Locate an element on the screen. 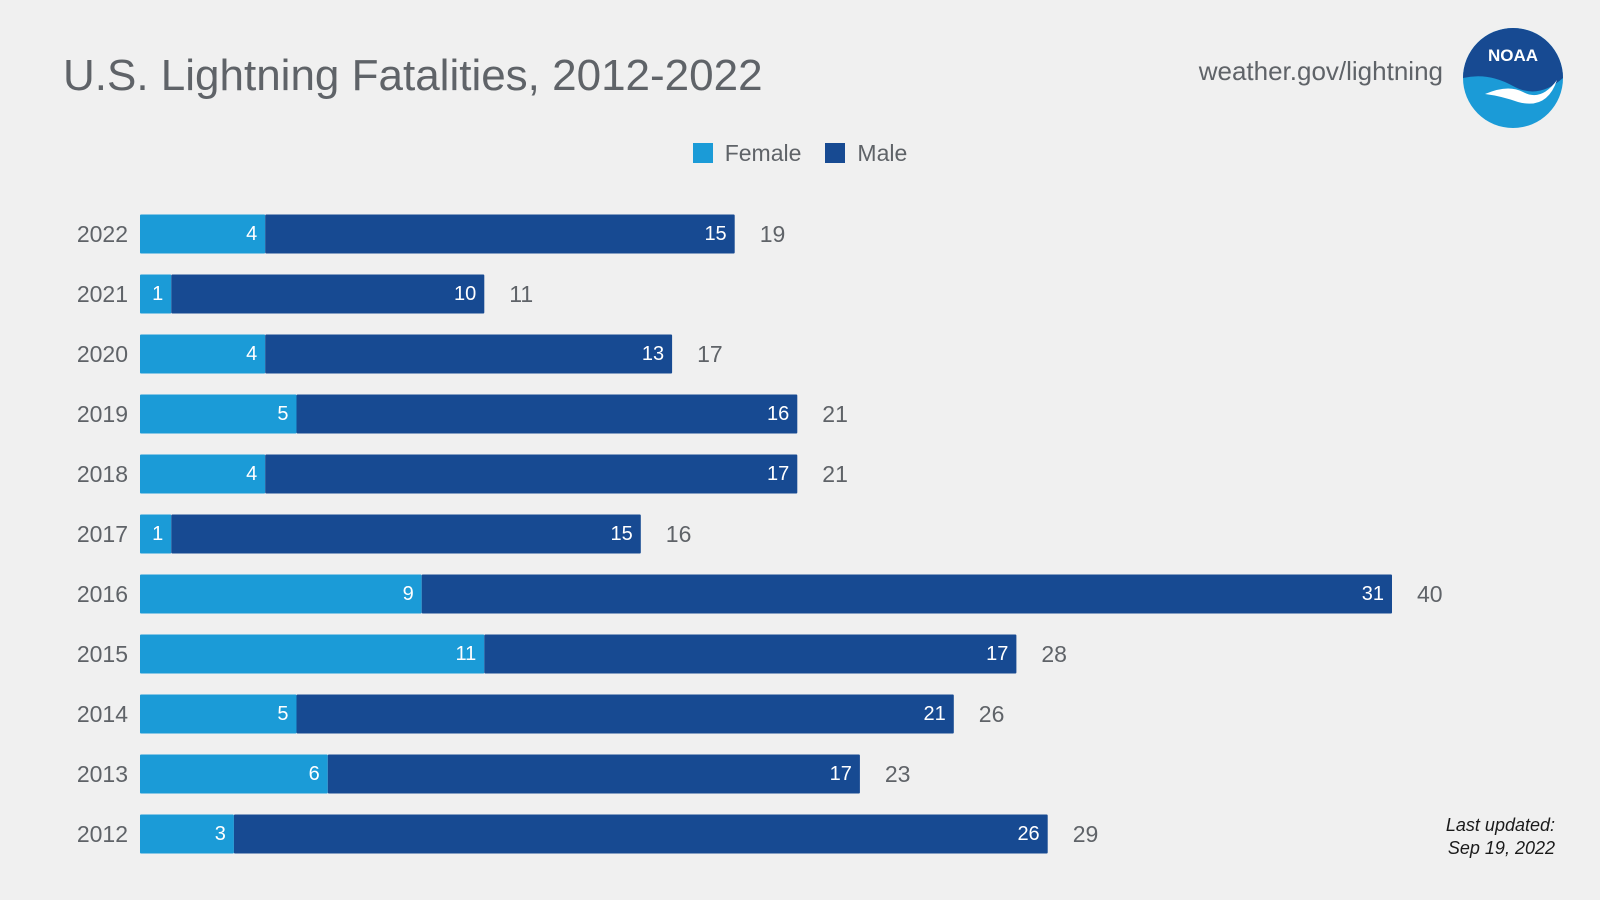 This screenshot has width=1600, height=900. bar-male-2015 is located at coordinates (750, 654).